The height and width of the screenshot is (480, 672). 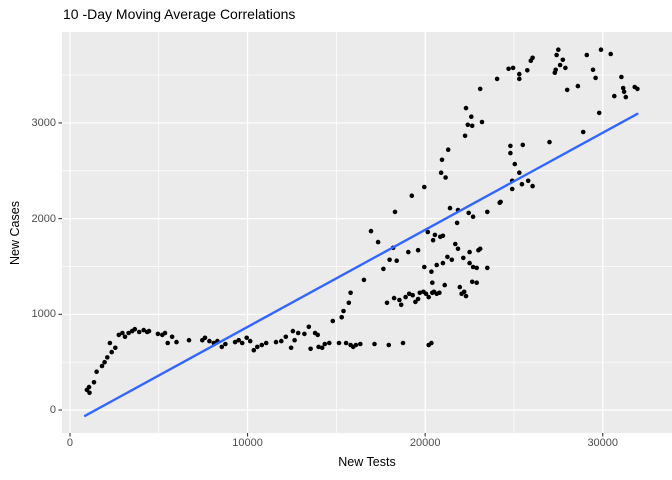 What do you see at coordinates (15, 233) in the screenshot?
I see `y-axis-title: New Cases` at bounding box center [15, 233].